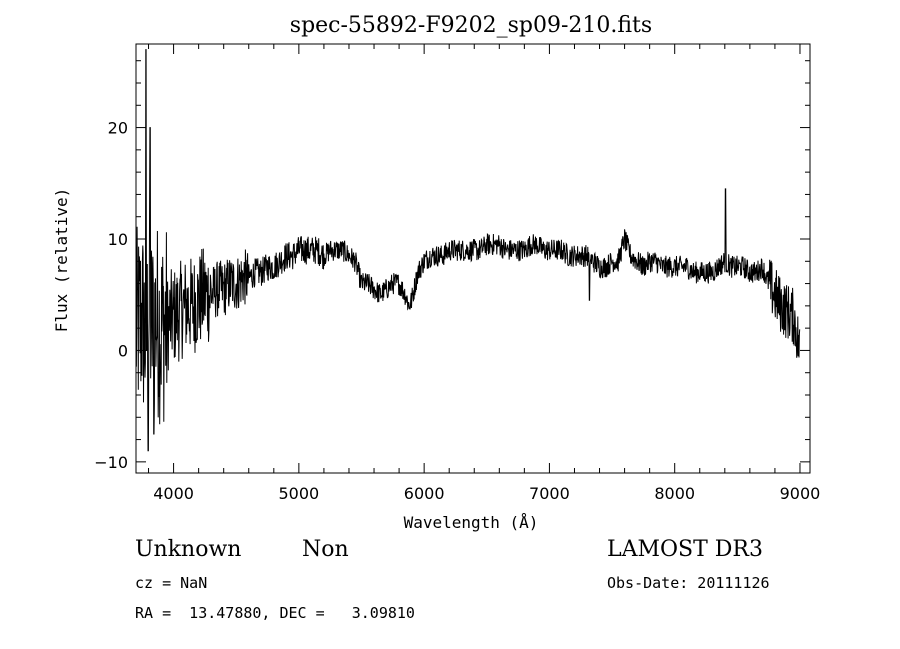 The width and height of the screenshot is (900, 649). Describe the element at coordinates (800, 493) in the screenshot. I see `x-tick-label: 9000` at that location.